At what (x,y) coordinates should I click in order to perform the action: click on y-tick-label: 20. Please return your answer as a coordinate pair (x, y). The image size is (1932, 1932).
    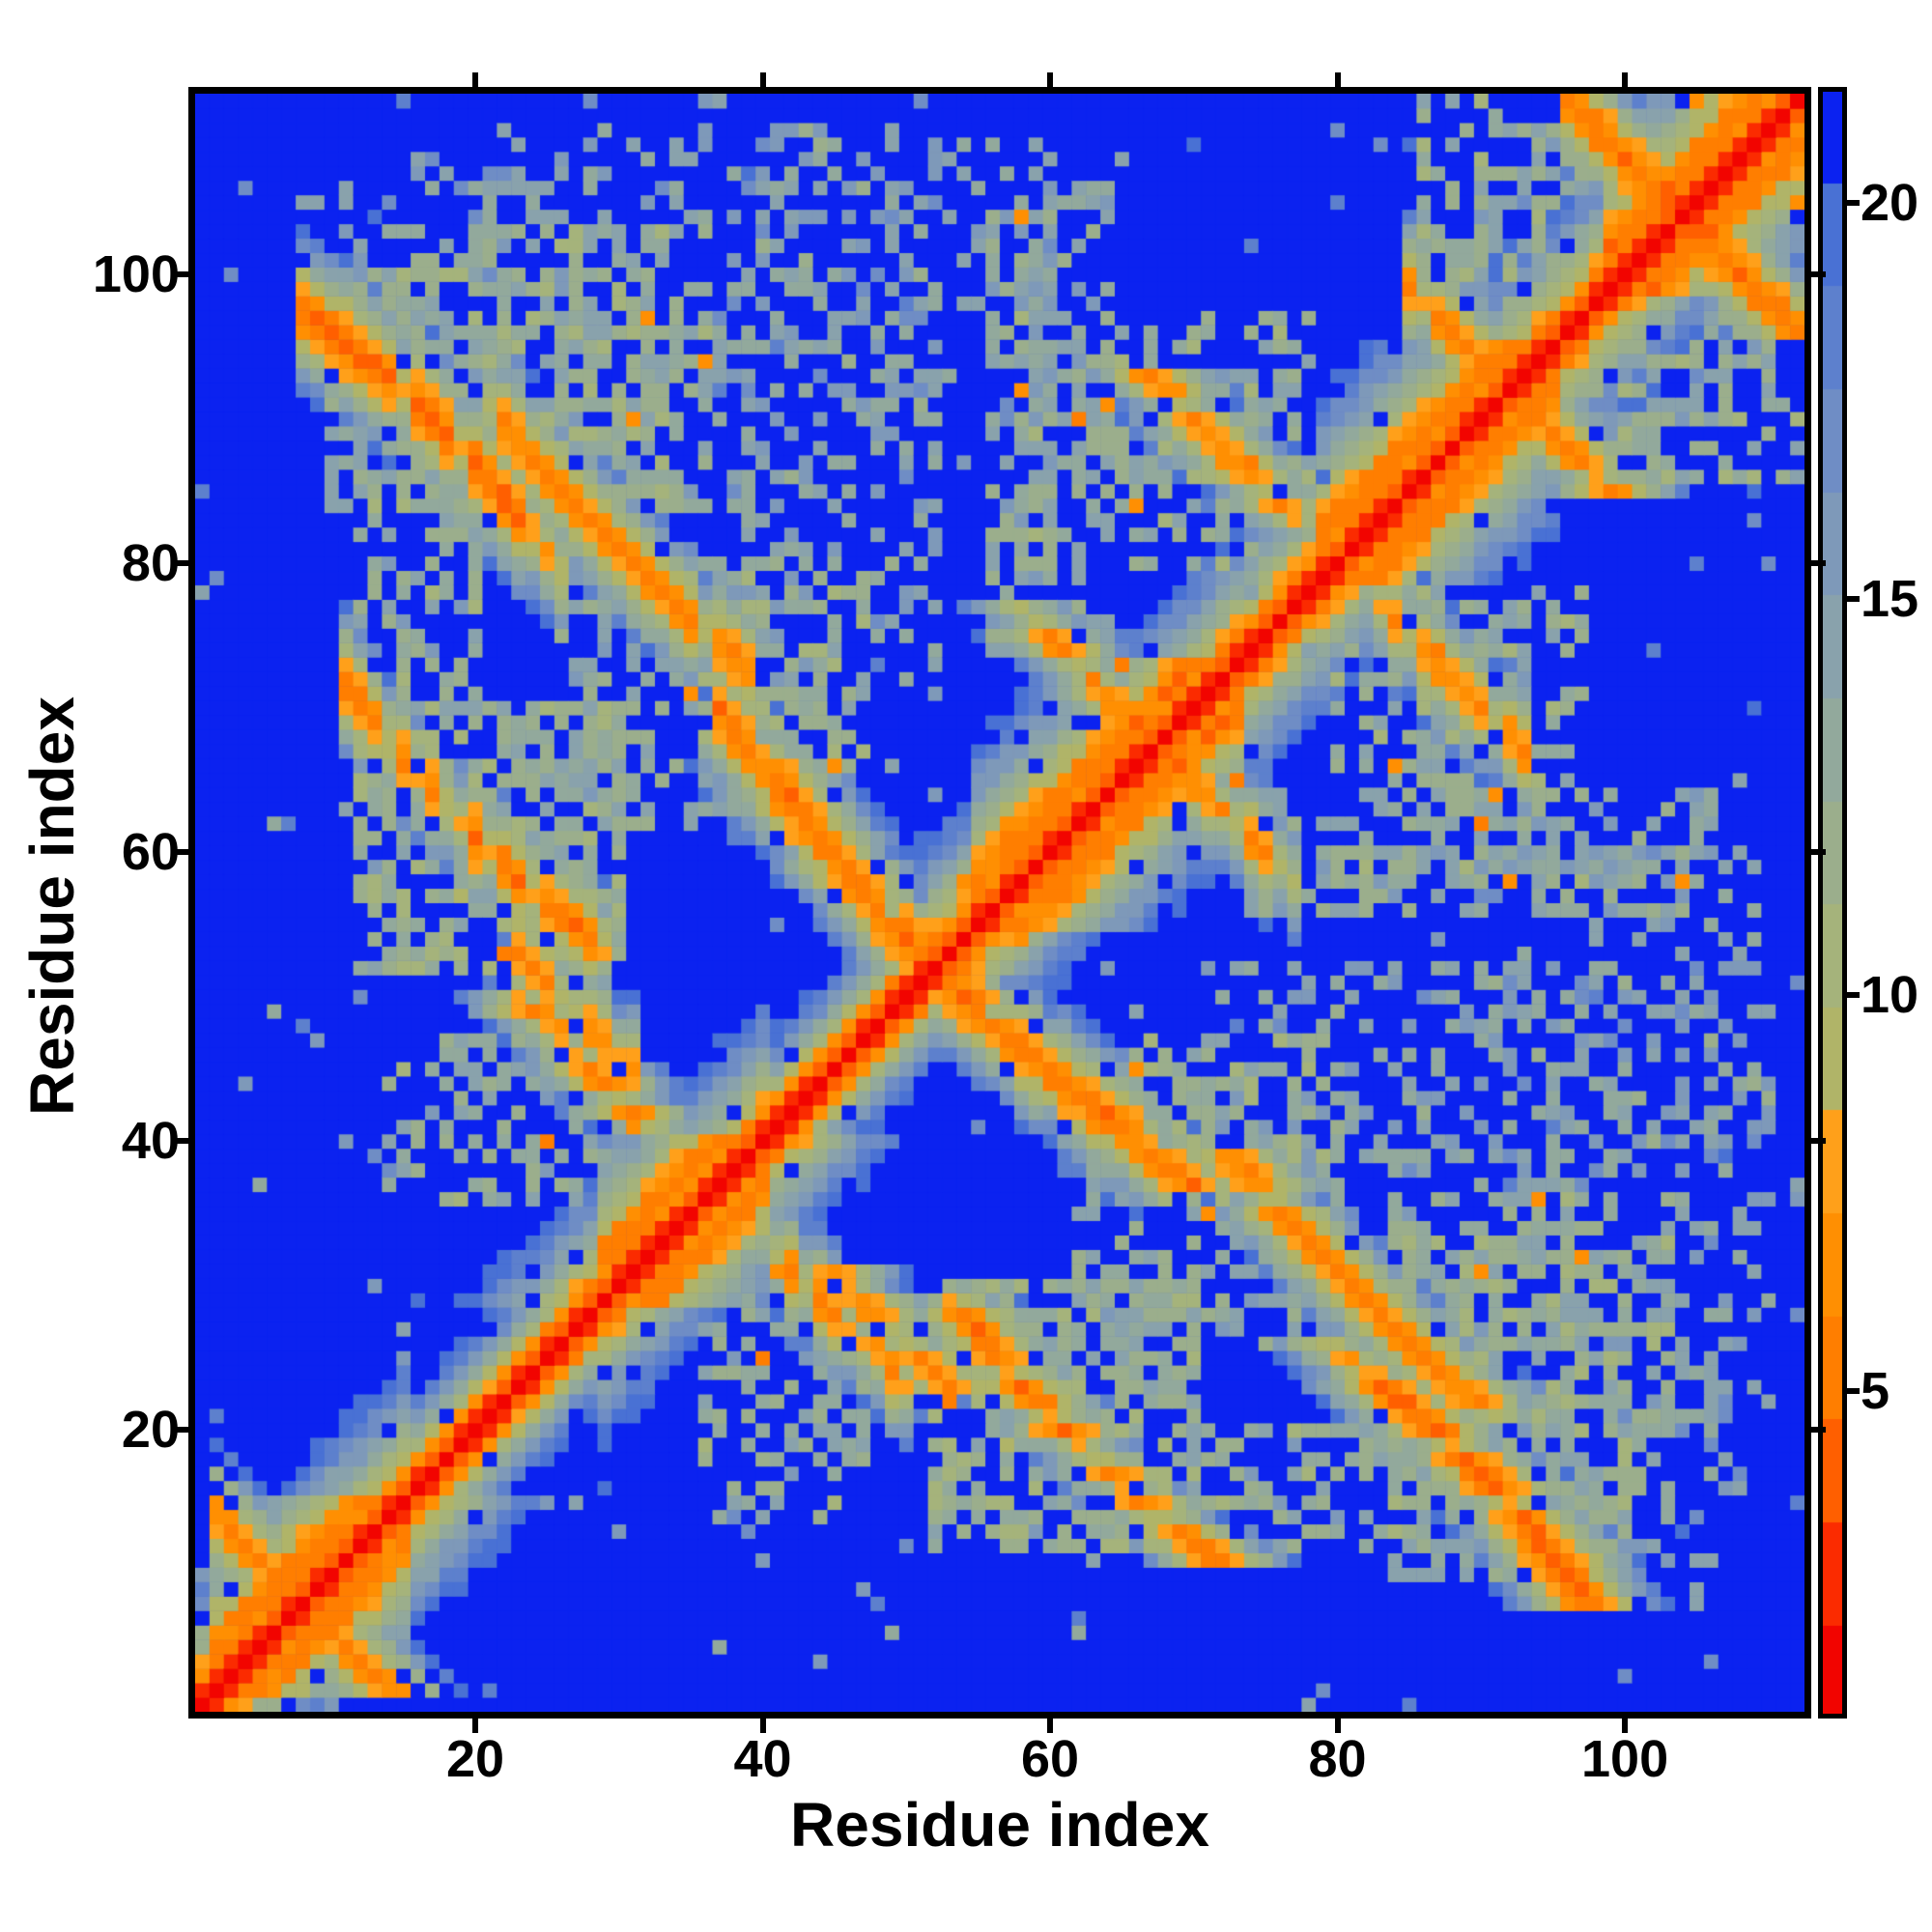
    Looking at the image, I should click on (150, 1430).